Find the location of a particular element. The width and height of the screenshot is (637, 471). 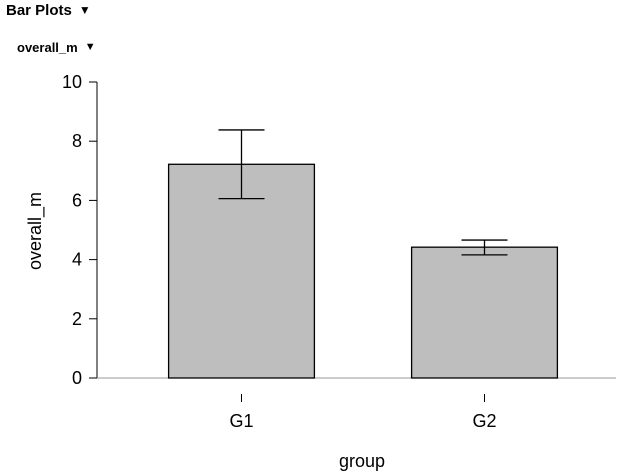

bar-plots-toggle: Bar Plots ▼ is located at coordinates (48, 10).